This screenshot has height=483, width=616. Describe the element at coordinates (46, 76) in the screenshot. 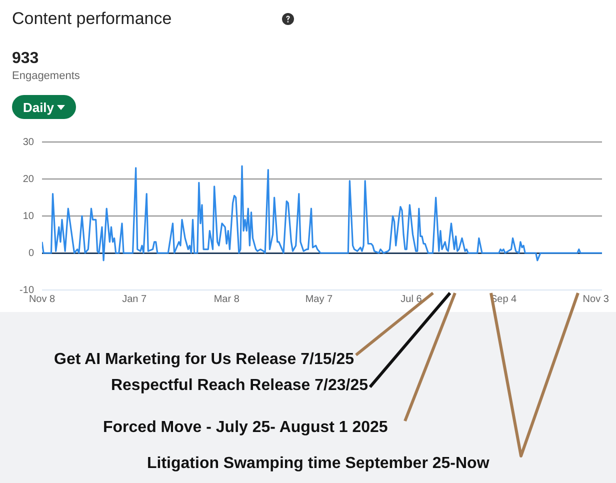

I see `text: Engagements` at that location.